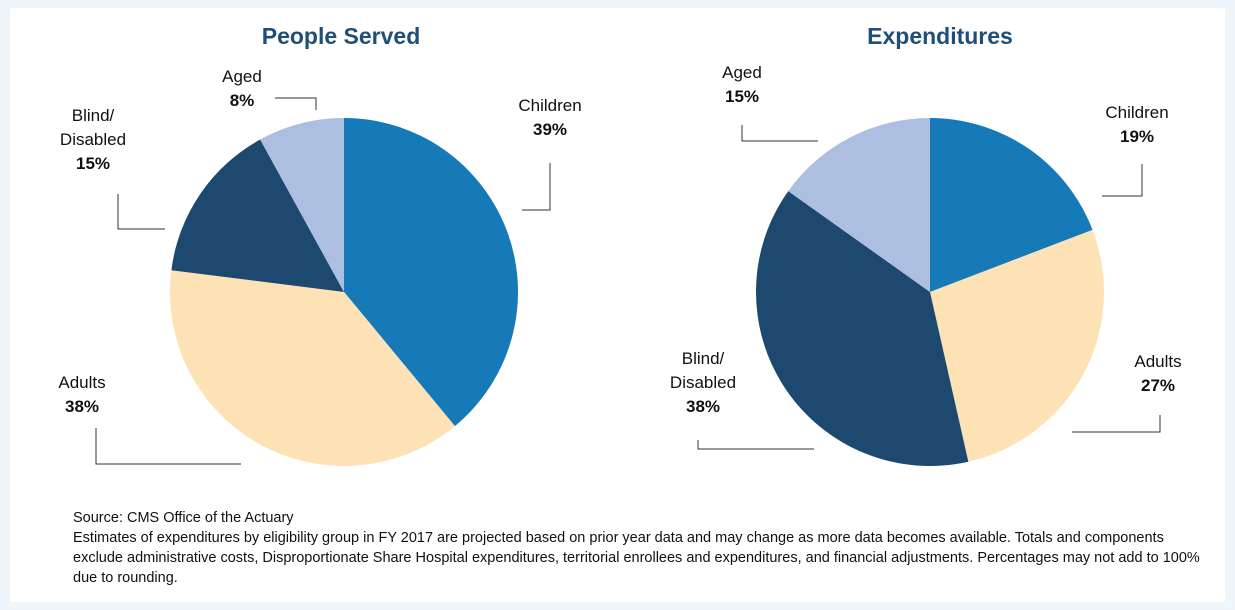 The image size is (1235, 610). Describe the element at coordinates (703, 406) in the screenshot. I see `slice-value-blind-disabled: 38%` at that location.